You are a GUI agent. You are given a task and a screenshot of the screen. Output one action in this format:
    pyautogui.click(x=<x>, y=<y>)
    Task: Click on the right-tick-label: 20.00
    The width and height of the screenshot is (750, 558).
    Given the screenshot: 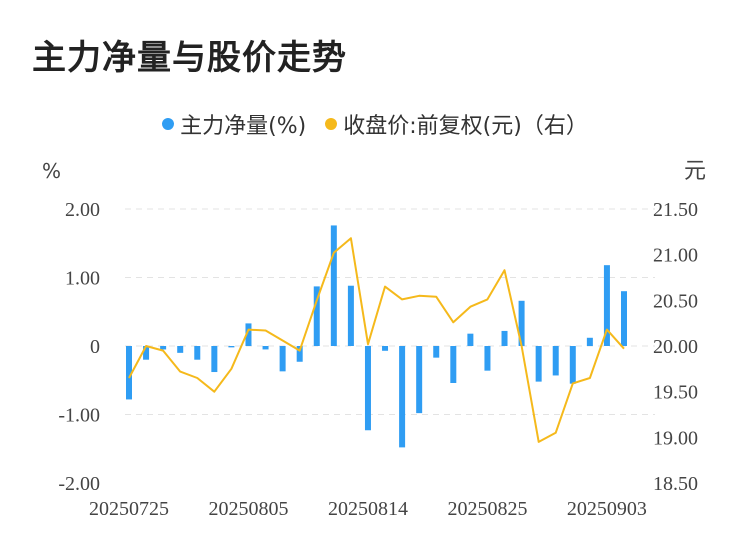 What is the action you would take?
    pyautogui.click(x=675, y=347)
    